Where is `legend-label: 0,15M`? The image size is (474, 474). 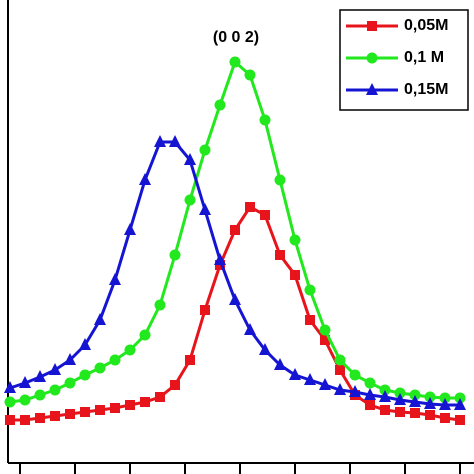 legend-label: 0,15M is located at coordinates (426, 89).